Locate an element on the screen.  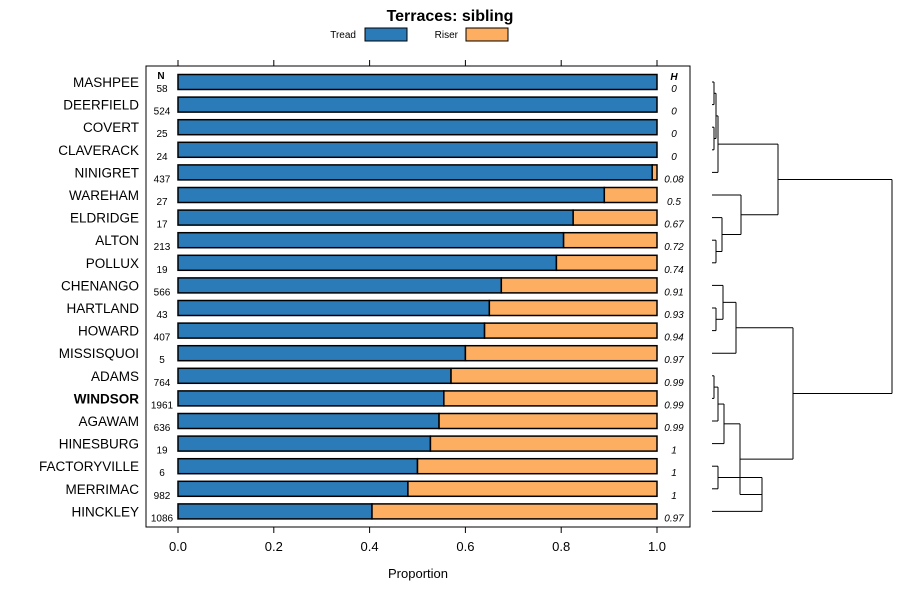
category-label: MISSISQUOI is located at coordinates (99, 353).